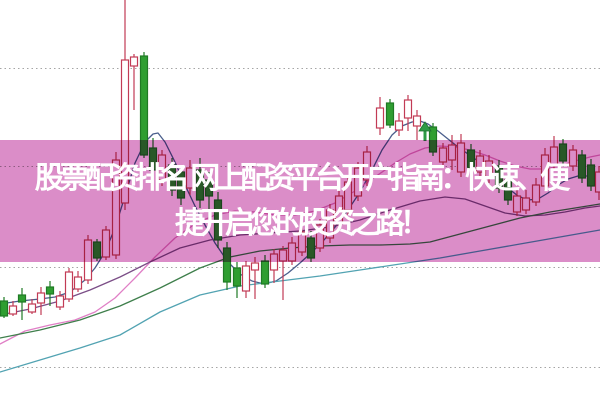 Image resolution: width=600 pixels, height=401 pixels. I want to click on banner-headline-line1: 股票配资排名 网上配资平台开户指南：快速、便, so click(302, 178).